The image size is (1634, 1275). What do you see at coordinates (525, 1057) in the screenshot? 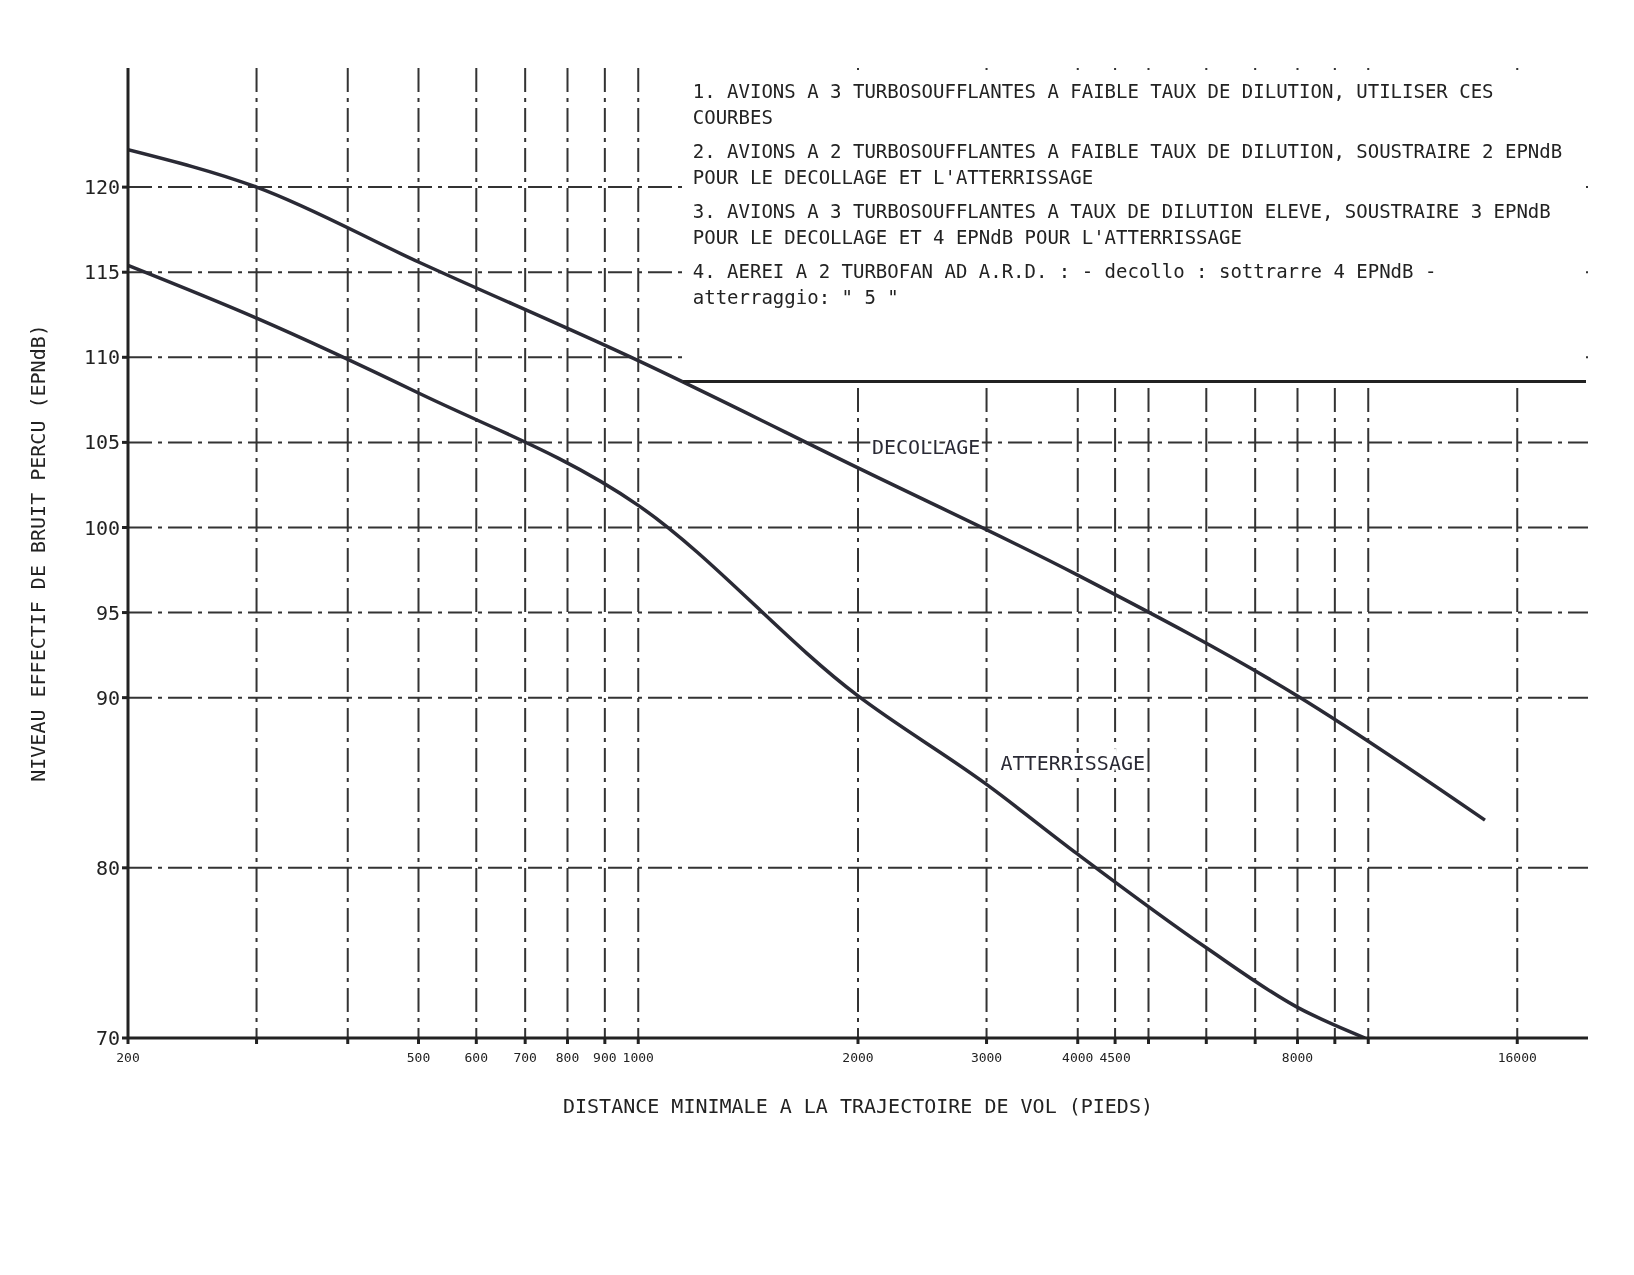
I see `x-tick-label: 700` at bounding box center [525, 1057].